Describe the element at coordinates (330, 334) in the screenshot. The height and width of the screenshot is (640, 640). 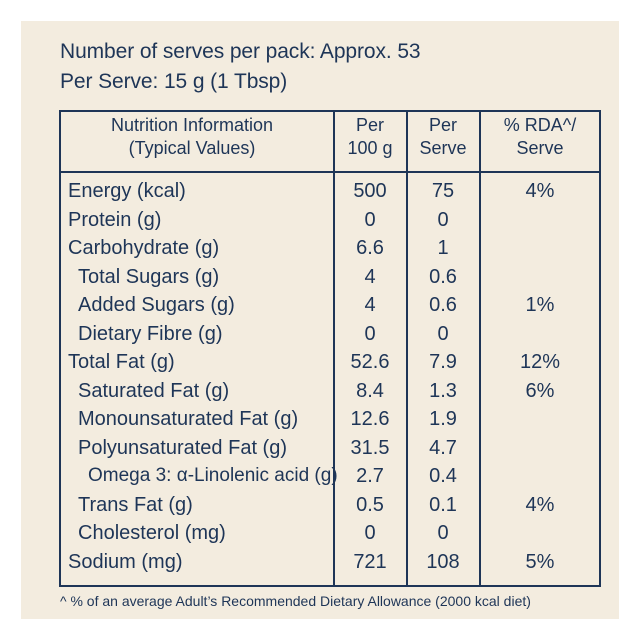
I see `table-row: Dietary Fibre (g) 0 0` at that location.